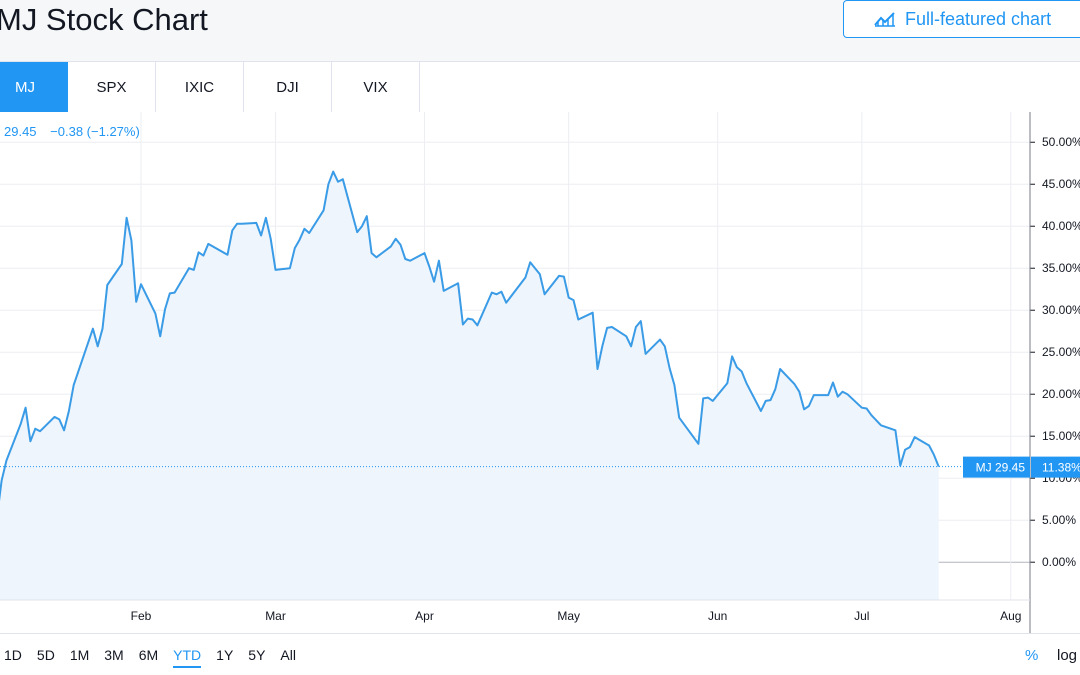 This screenshot has height=675, width=1080. Describe the element at coordinates (1032, 655) in the screenshot. I see `percent-scale-toggle: %` at that location.